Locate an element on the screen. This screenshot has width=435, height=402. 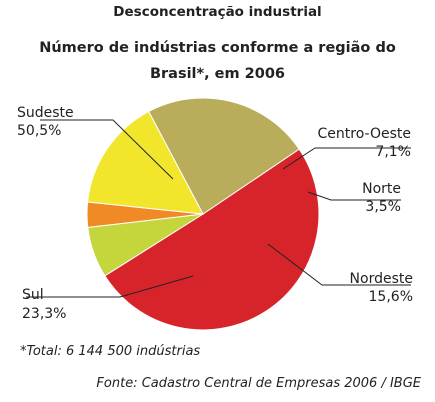
slice-value-centro-oeste: 7,1% is located at coordinates (393, 152).